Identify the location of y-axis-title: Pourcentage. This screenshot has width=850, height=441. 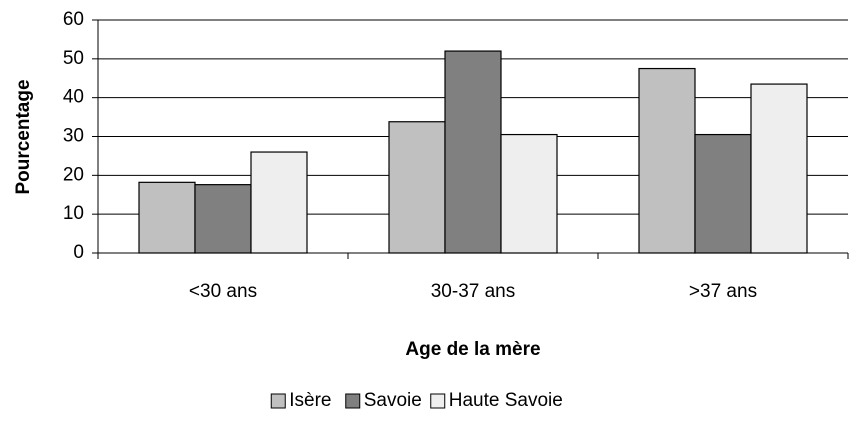
(23, 136).